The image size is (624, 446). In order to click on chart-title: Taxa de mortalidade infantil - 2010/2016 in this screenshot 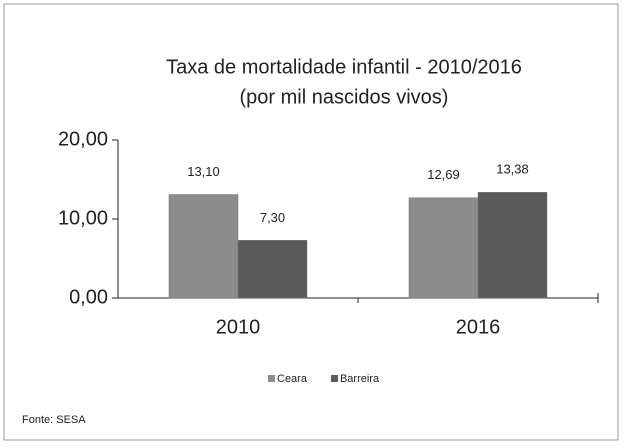, I will do `click(344, 67)`.